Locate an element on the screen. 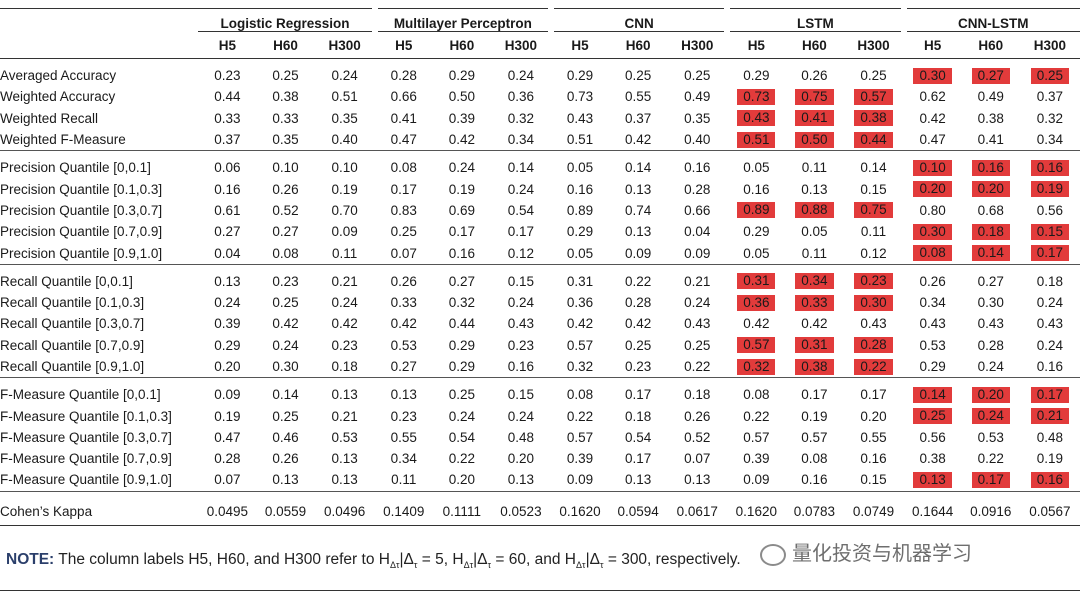 The width and height of the screenshot is (1080, 599). value-cell: 0.41 is located at coordinates (990, 140).